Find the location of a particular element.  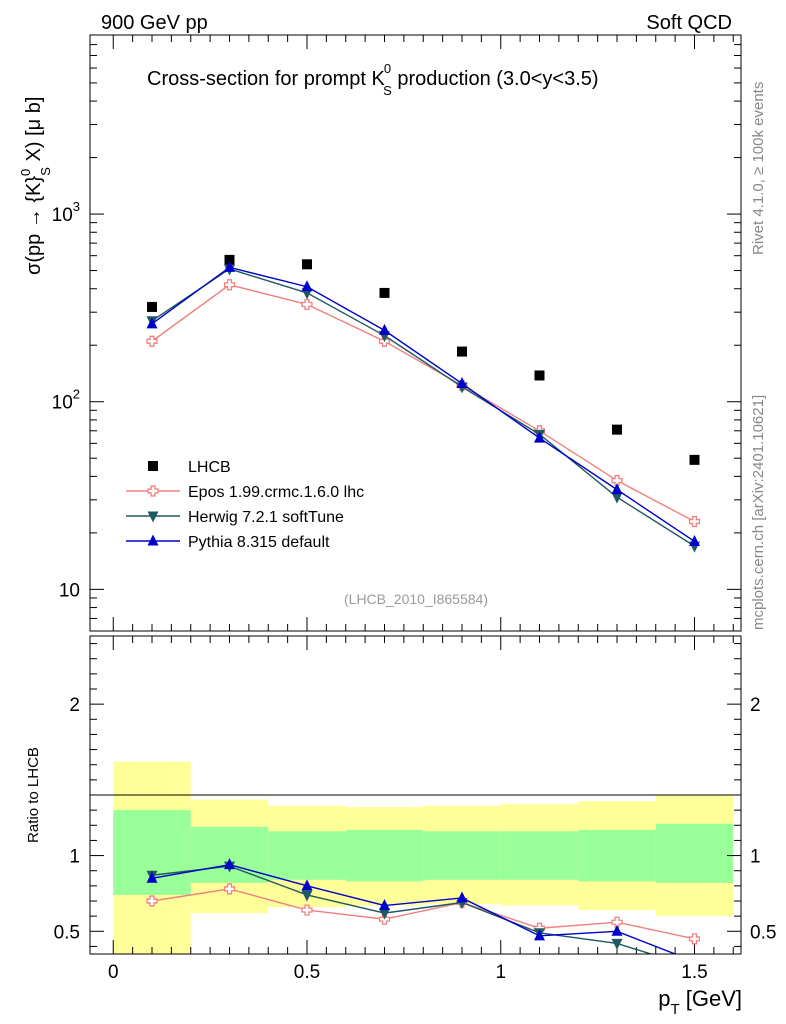

xtick-label: 1.5 is located at coordinates (694, 972).